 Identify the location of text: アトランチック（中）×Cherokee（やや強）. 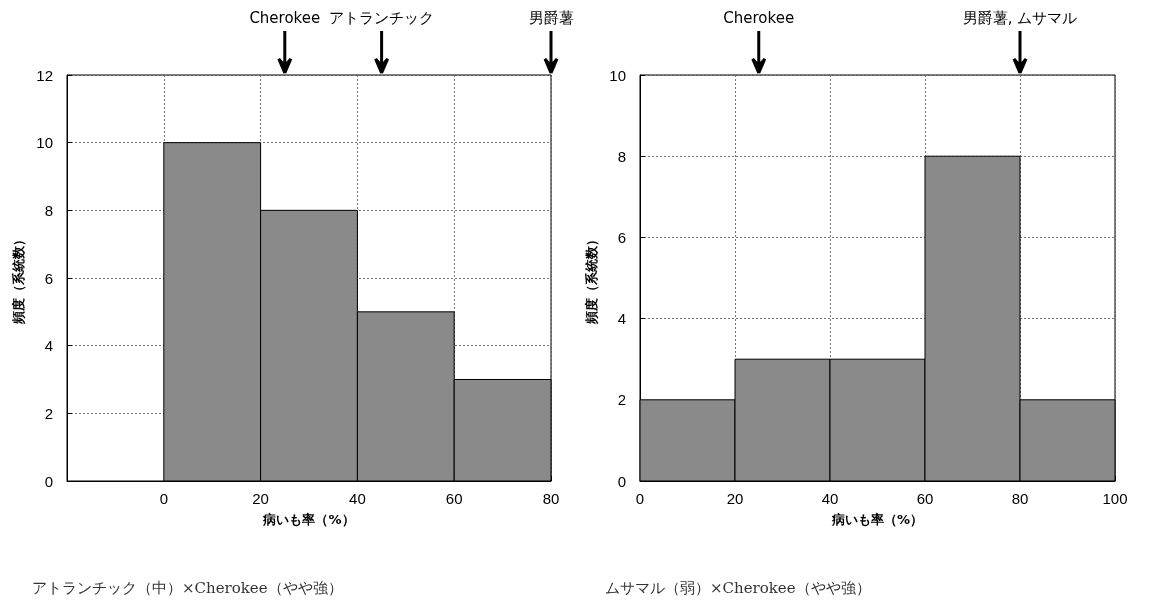
(187, 587).